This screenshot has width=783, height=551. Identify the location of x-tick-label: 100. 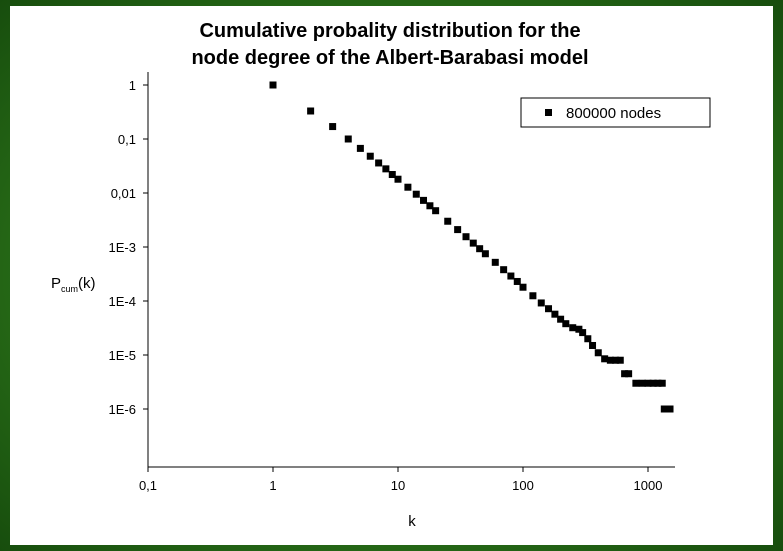
(523, 485).